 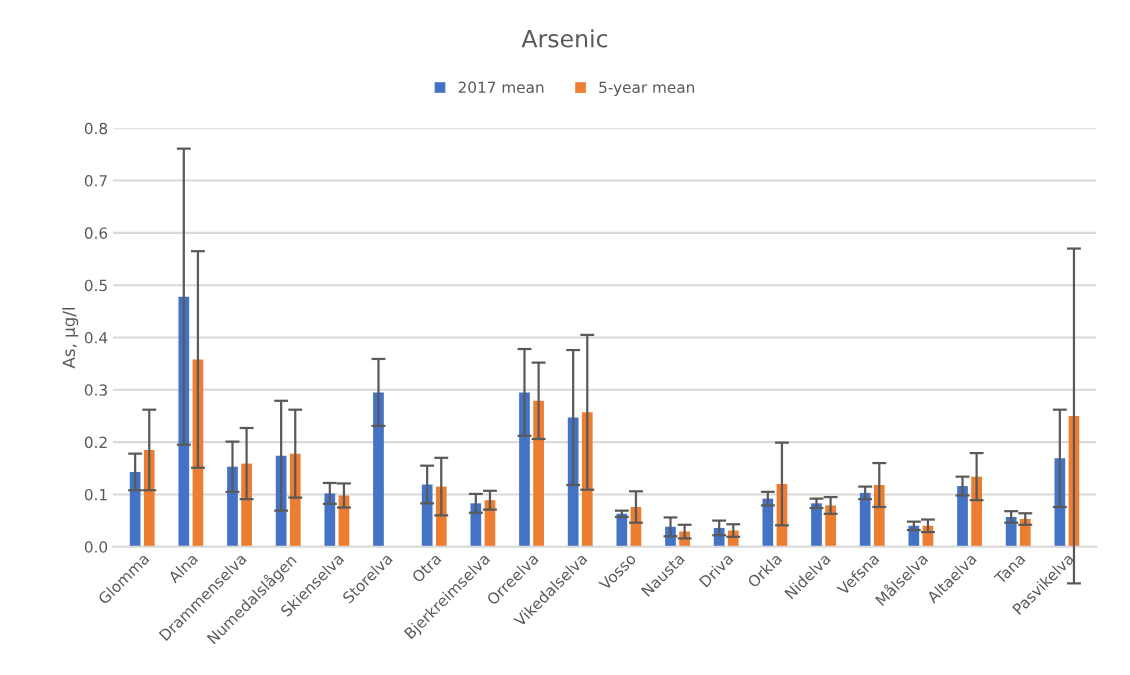 I want to click on y-tick-label: 0.5, so click(x=95, y=285).